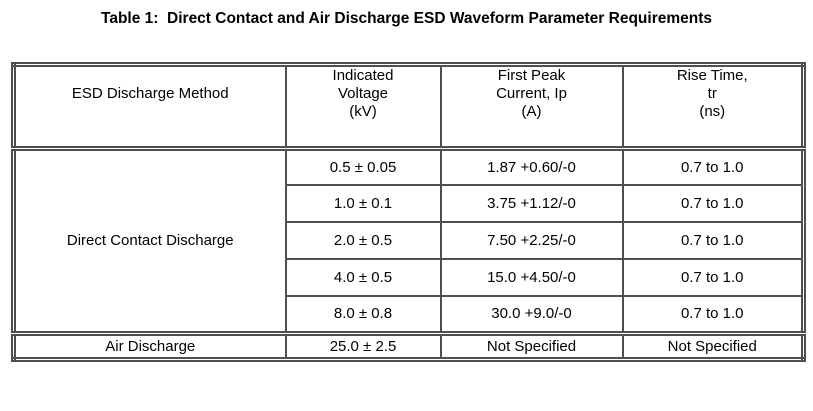 Image resolution: width=813 pixels, height=411 pixels. What do you see at coordinates (531, 315) in the screenshot?
I see `cell-peak-current: 30.0 +9.0/-0` at bounding box center [531, 315].